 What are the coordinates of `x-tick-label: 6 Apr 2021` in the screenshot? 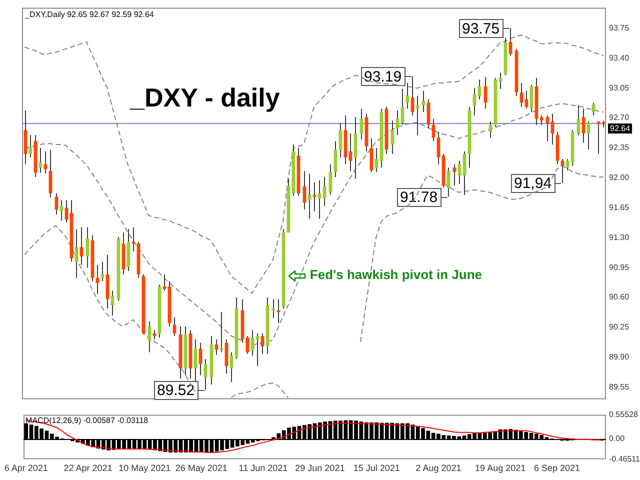 It's located at (26, 468).